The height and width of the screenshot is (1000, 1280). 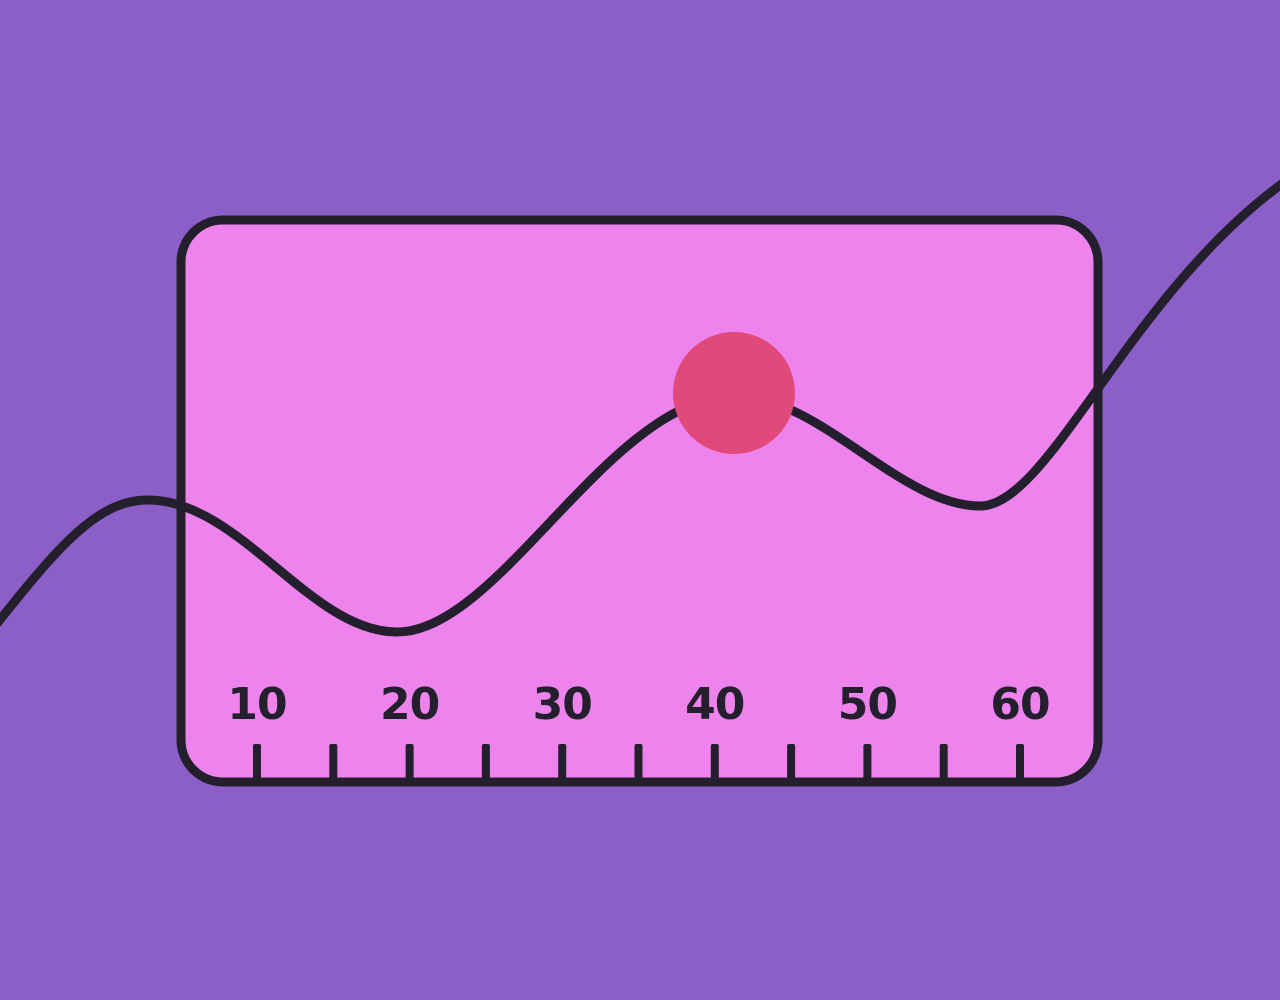 What do you see at coordinates (1019, 704) in the screenshot?
I see `axis-label: 60` at bounding box center [1019, 704].